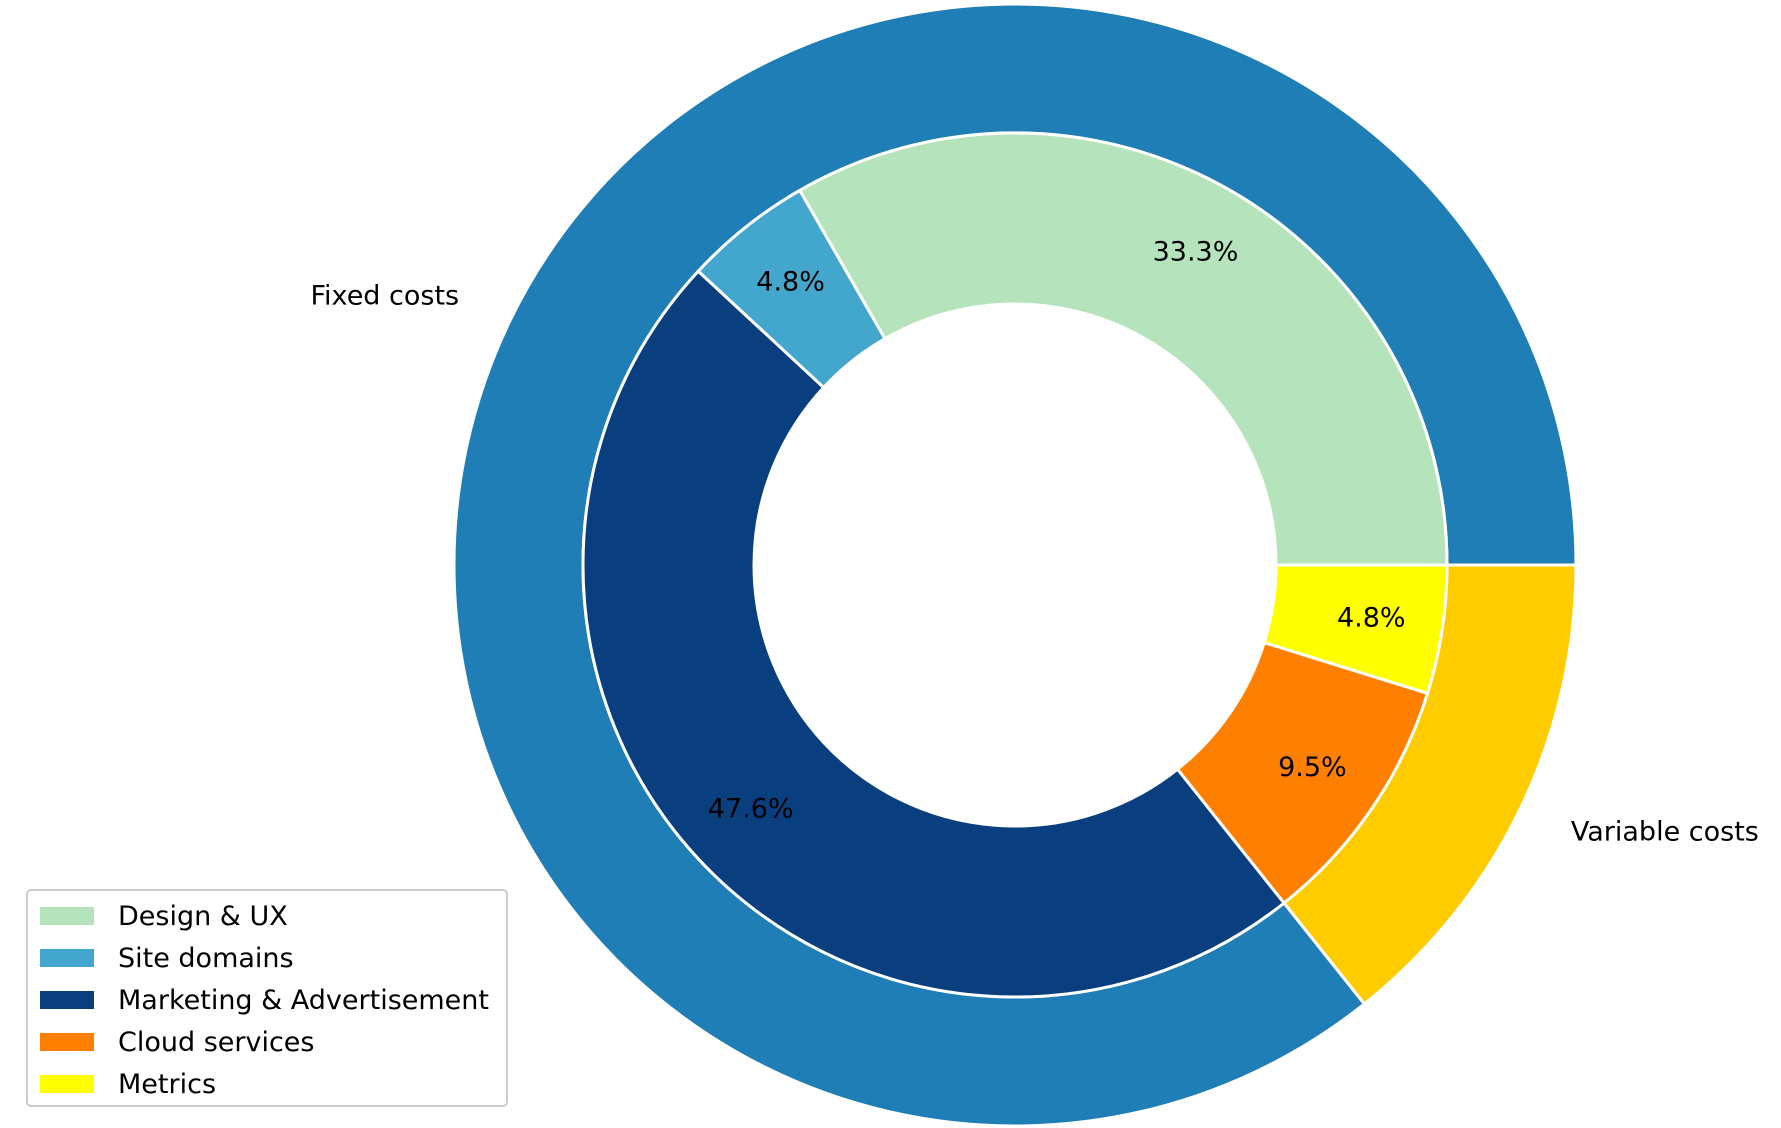  What do you see at coordinates (167, 1084) in the screenshot?
I see `legend-label: Metrics` at bounding box center [167, 1084].